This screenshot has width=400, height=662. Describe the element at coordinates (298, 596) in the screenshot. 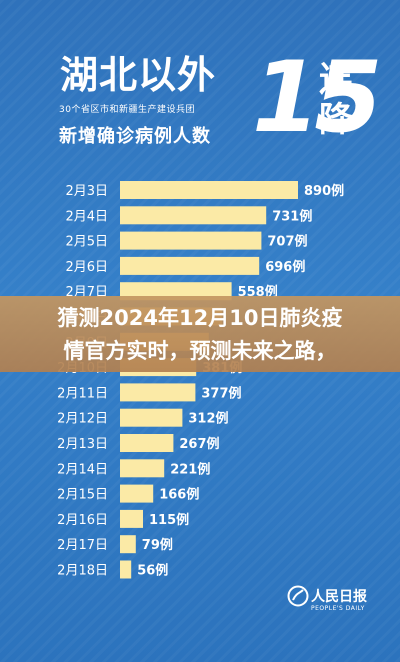

I see `people-daily-icon` at that location.